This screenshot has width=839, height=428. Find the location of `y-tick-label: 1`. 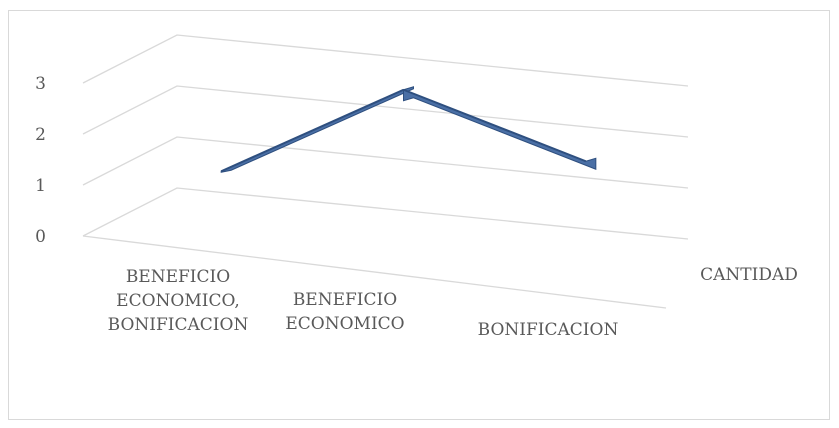

y-tick-label: 1 is located at coordinates (40, 186).